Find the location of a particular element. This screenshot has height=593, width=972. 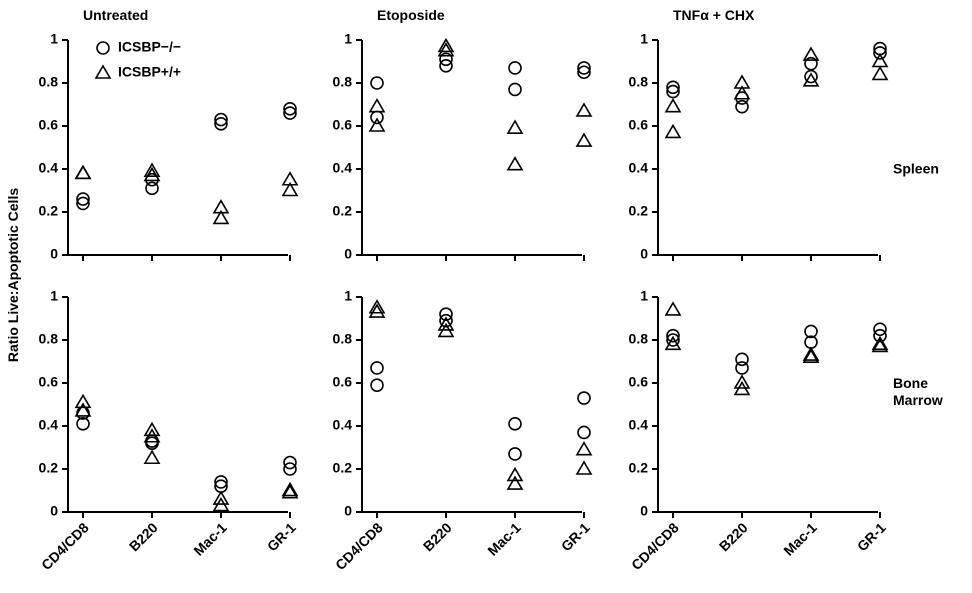

y-axis-label: Ratio Live:Apoptotic Cells is located at coordinates (13, 275).